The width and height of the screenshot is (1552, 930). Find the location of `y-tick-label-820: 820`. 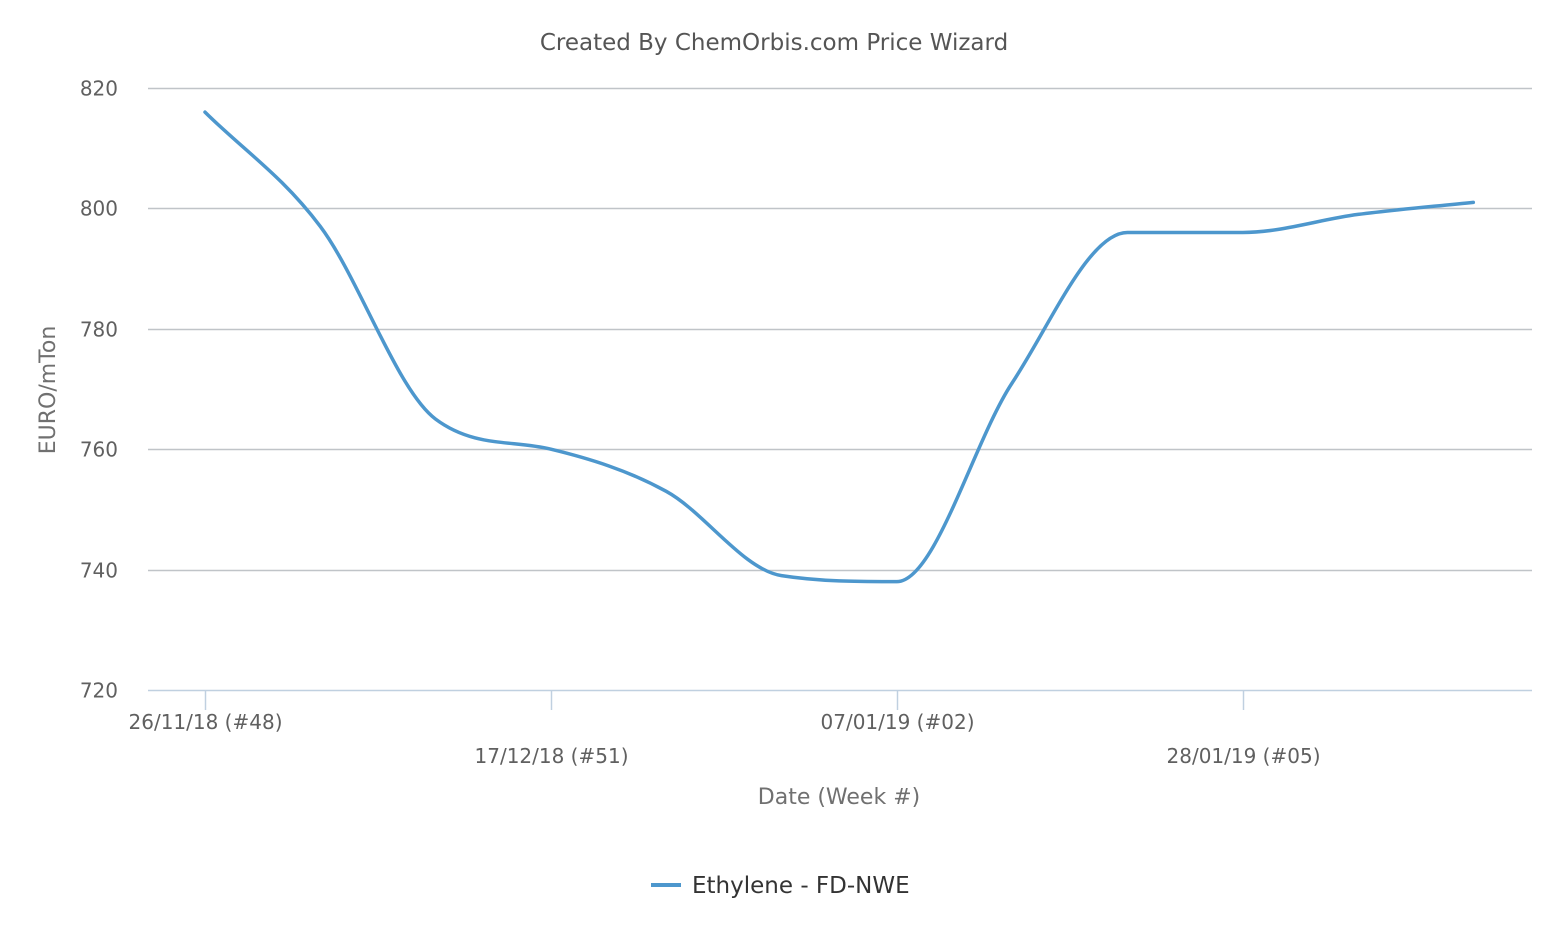

y-tick-label-820: 820 is located at coordinates (99, 89).